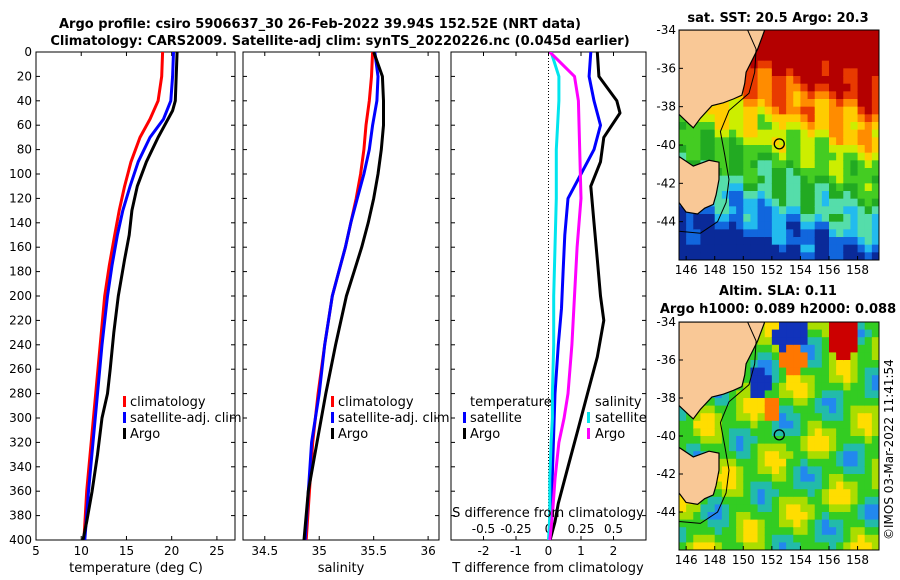  Describe the element at coordinates (20, 345) in the screenshot. I see `y-tick-label: 240` at that location.